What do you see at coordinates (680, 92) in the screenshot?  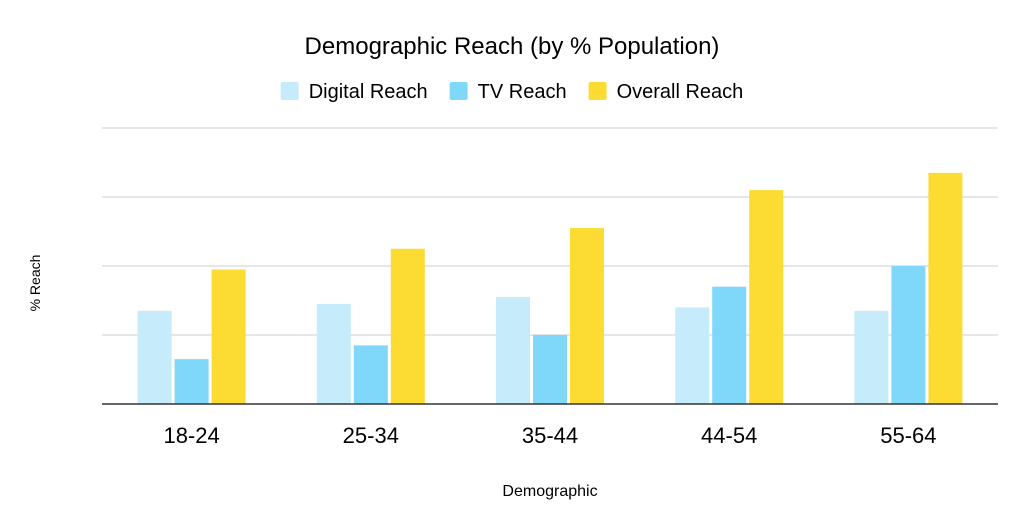 I see `legend-label: Overall Reach` at bounding box center [680, 92].